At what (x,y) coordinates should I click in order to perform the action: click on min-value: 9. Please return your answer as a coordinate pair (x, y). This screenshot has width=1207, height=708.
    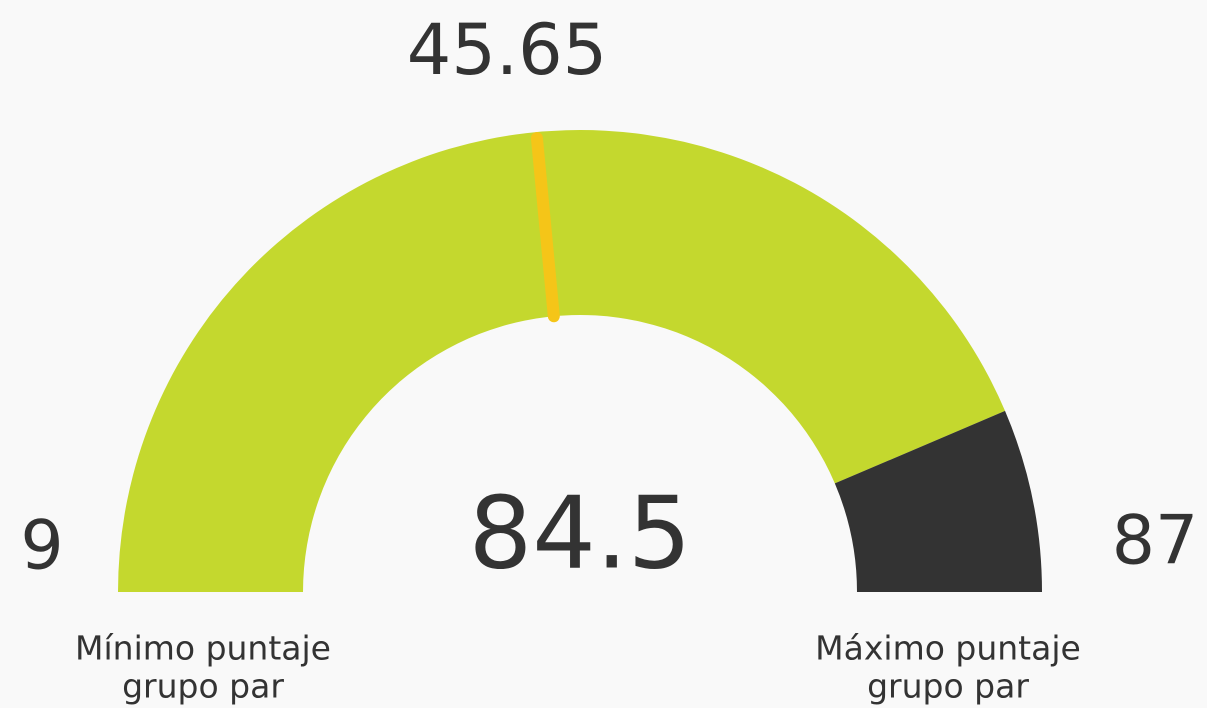
    Looking at the image, I should click on (41, 546).